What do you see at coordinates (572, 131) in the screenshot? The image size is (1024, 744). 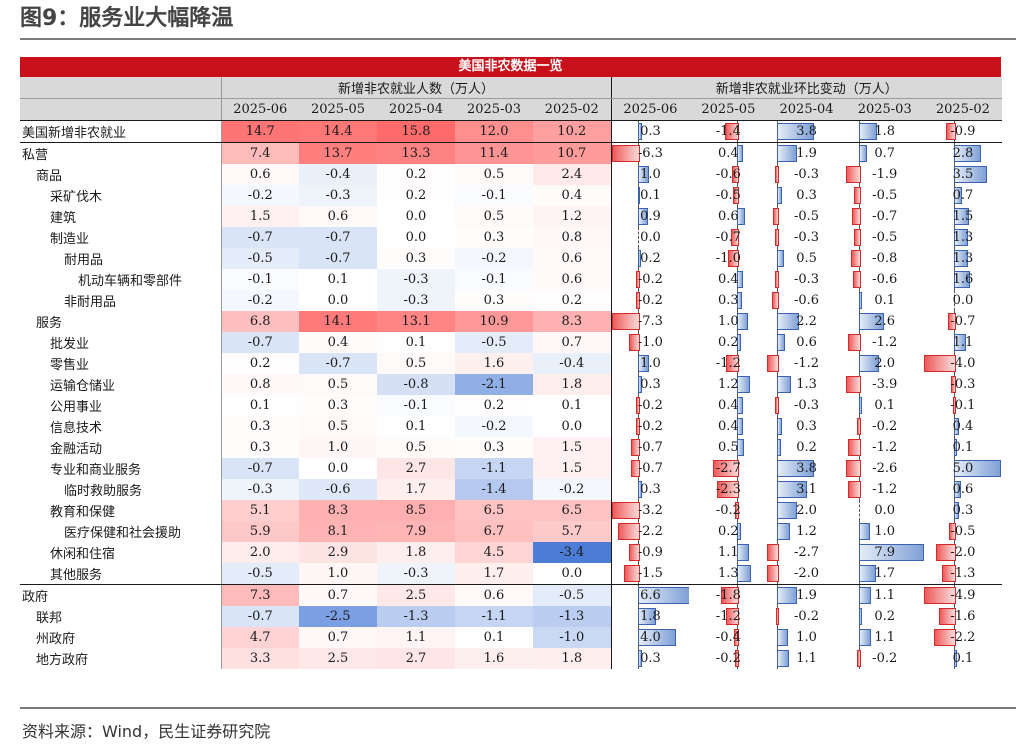 I see `level-cell: 10.2` at bounding box center [572, 131].